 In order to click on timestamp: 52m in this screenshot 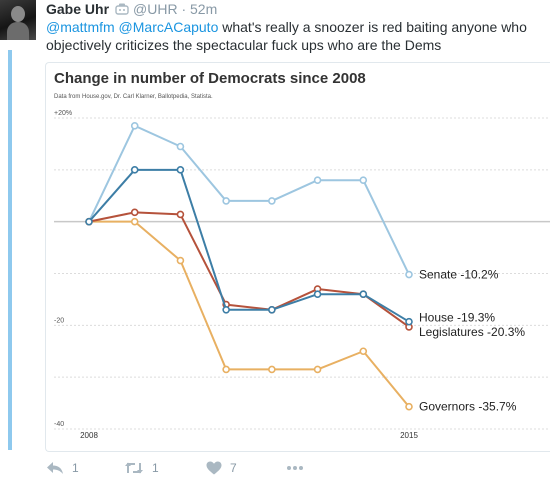, I will do `click(204, 9)`.